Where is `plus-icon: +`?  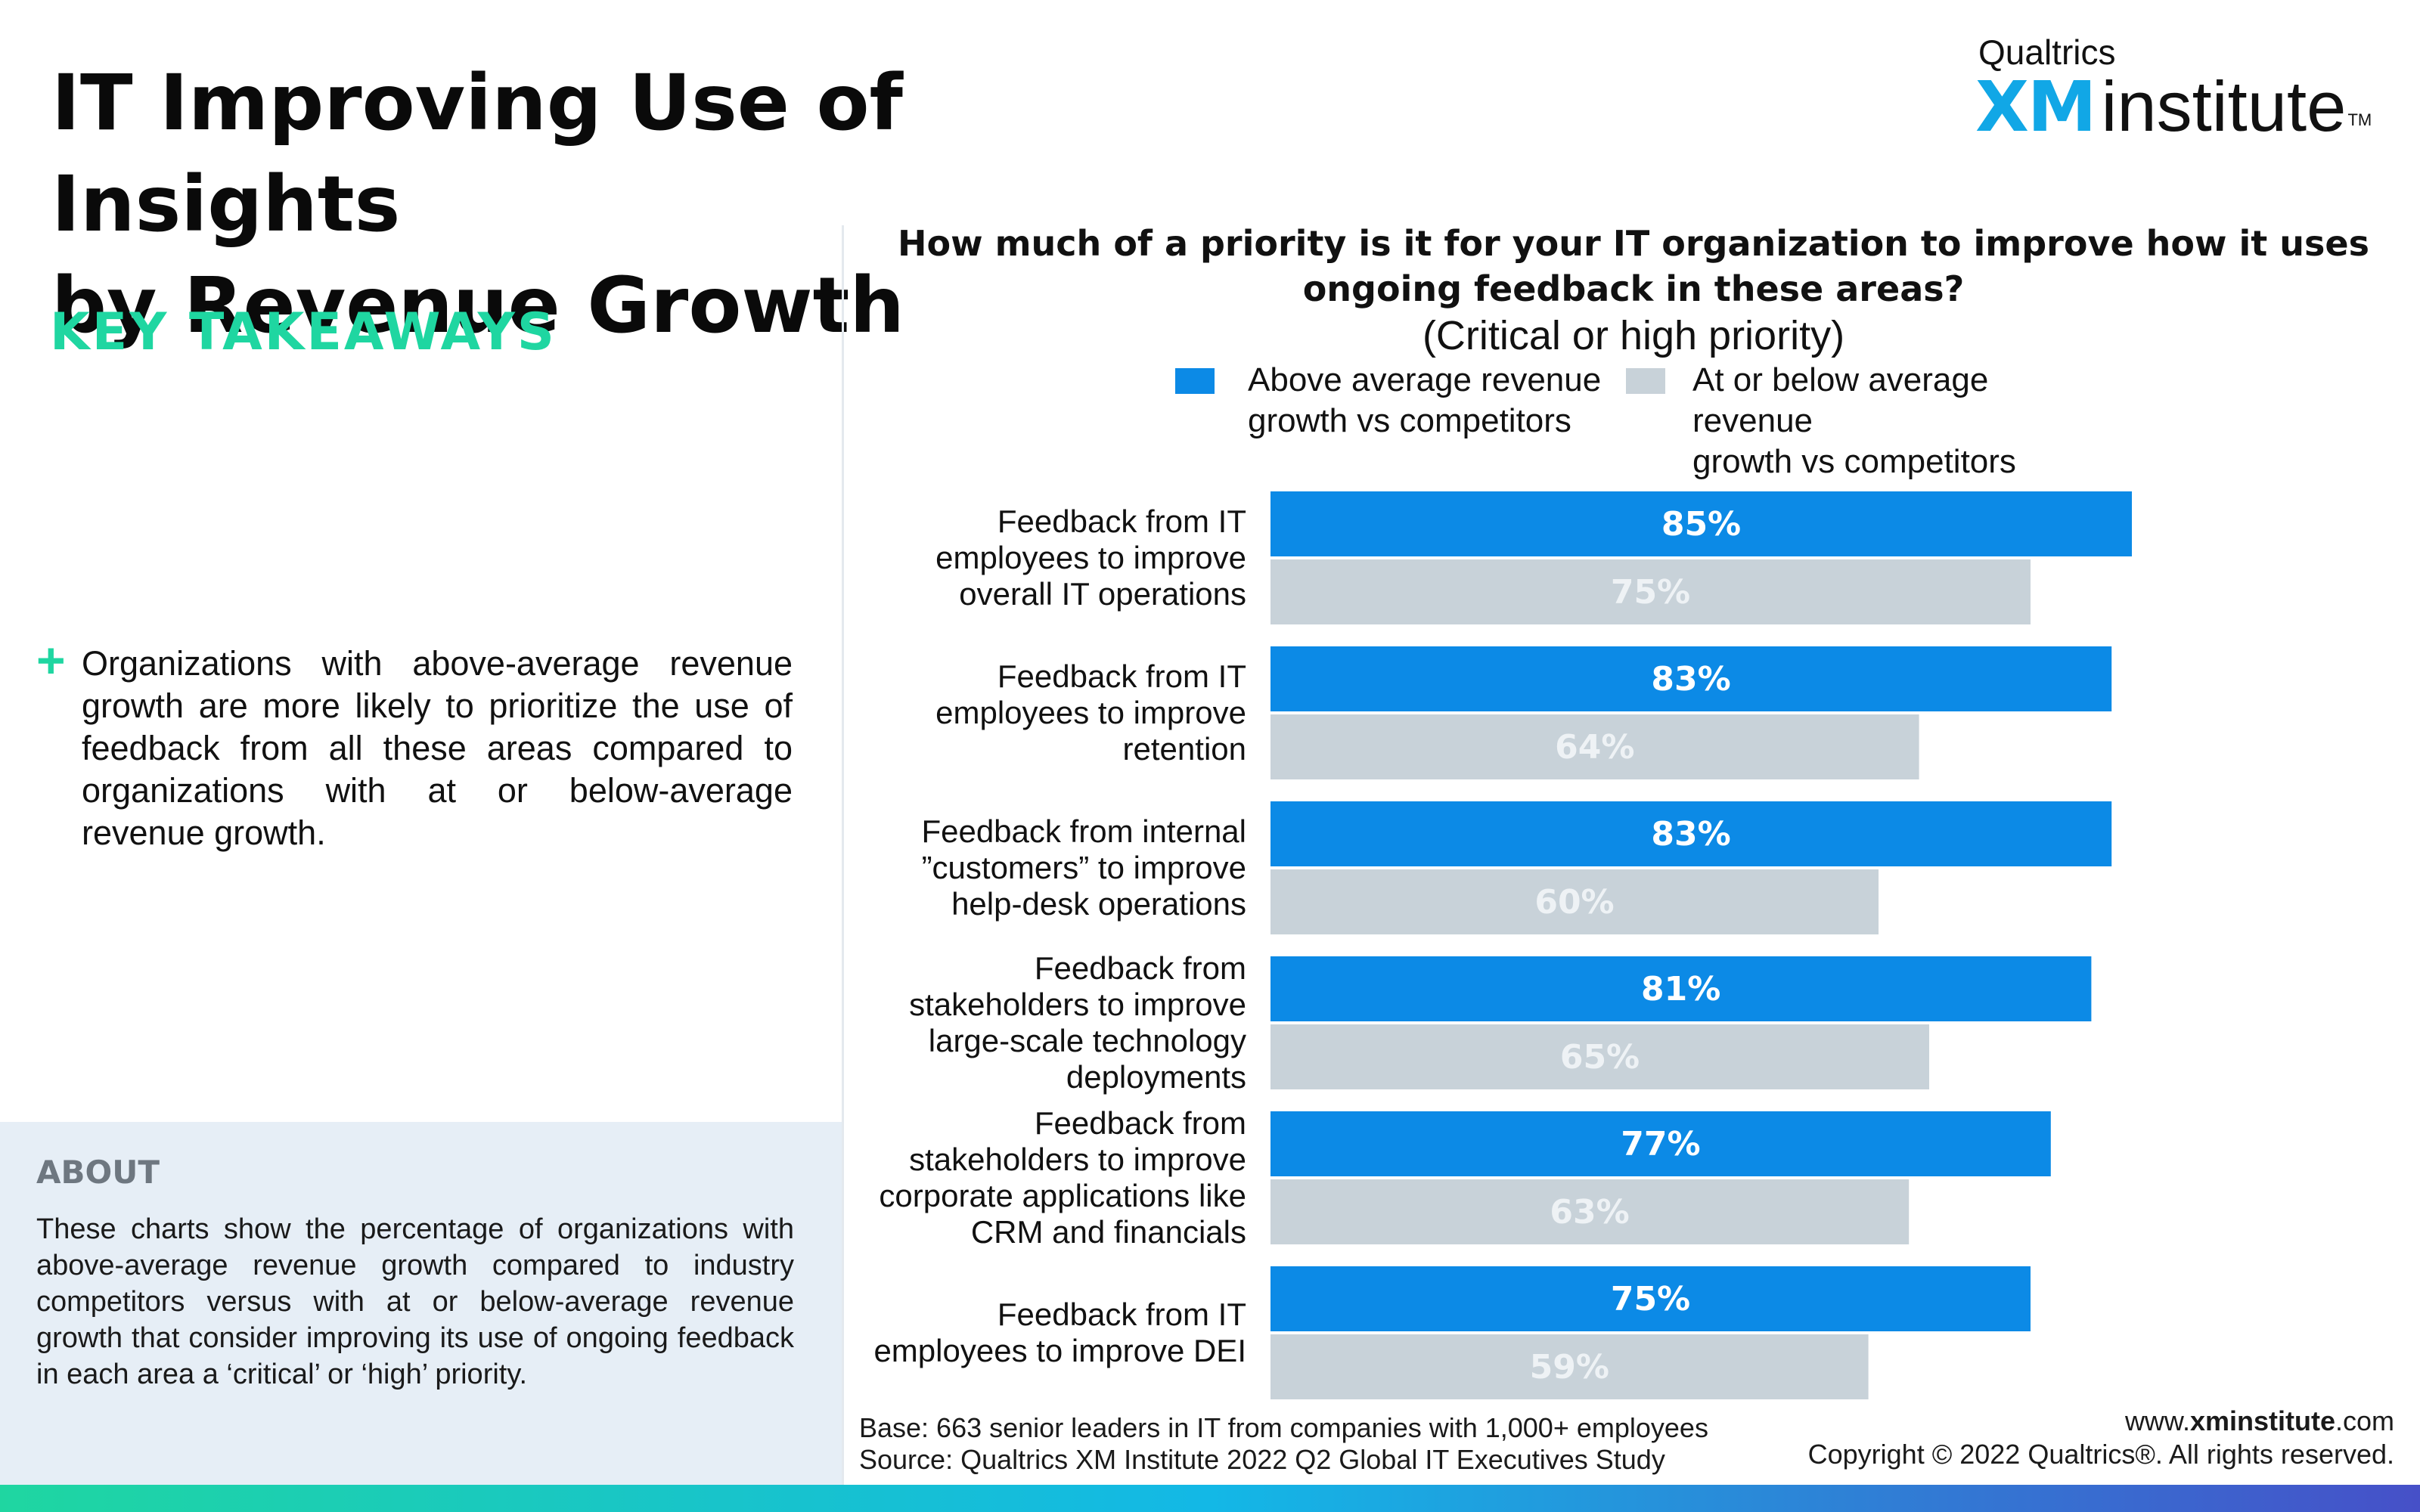
plus-icon: + is located at coordinates (51, 660).